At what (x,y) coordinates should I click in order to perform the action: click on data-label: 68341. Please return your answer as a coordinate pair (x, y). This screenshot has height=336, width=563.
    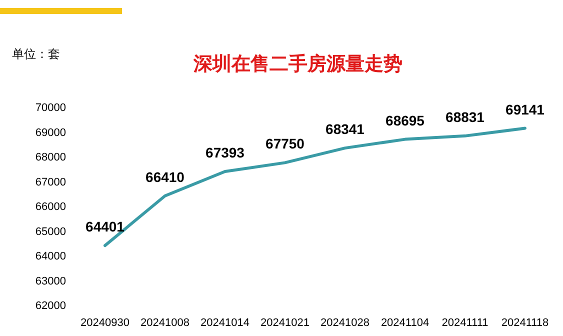
    Looking at the image, I should click on (345, 129).